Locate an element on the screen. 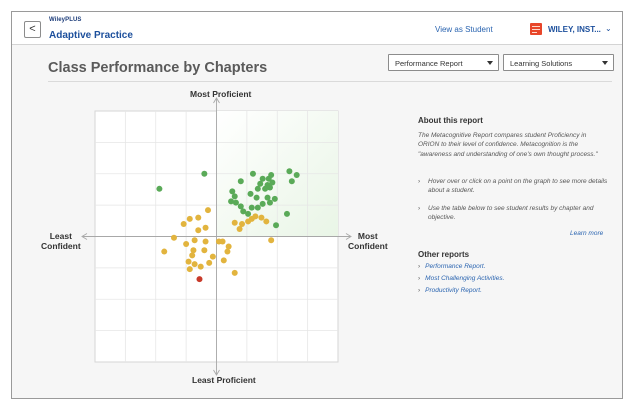 The height and width of the screenshot is (410, 631). other-report-link-label: Productivity Report. is located at coordinates (453, 290).